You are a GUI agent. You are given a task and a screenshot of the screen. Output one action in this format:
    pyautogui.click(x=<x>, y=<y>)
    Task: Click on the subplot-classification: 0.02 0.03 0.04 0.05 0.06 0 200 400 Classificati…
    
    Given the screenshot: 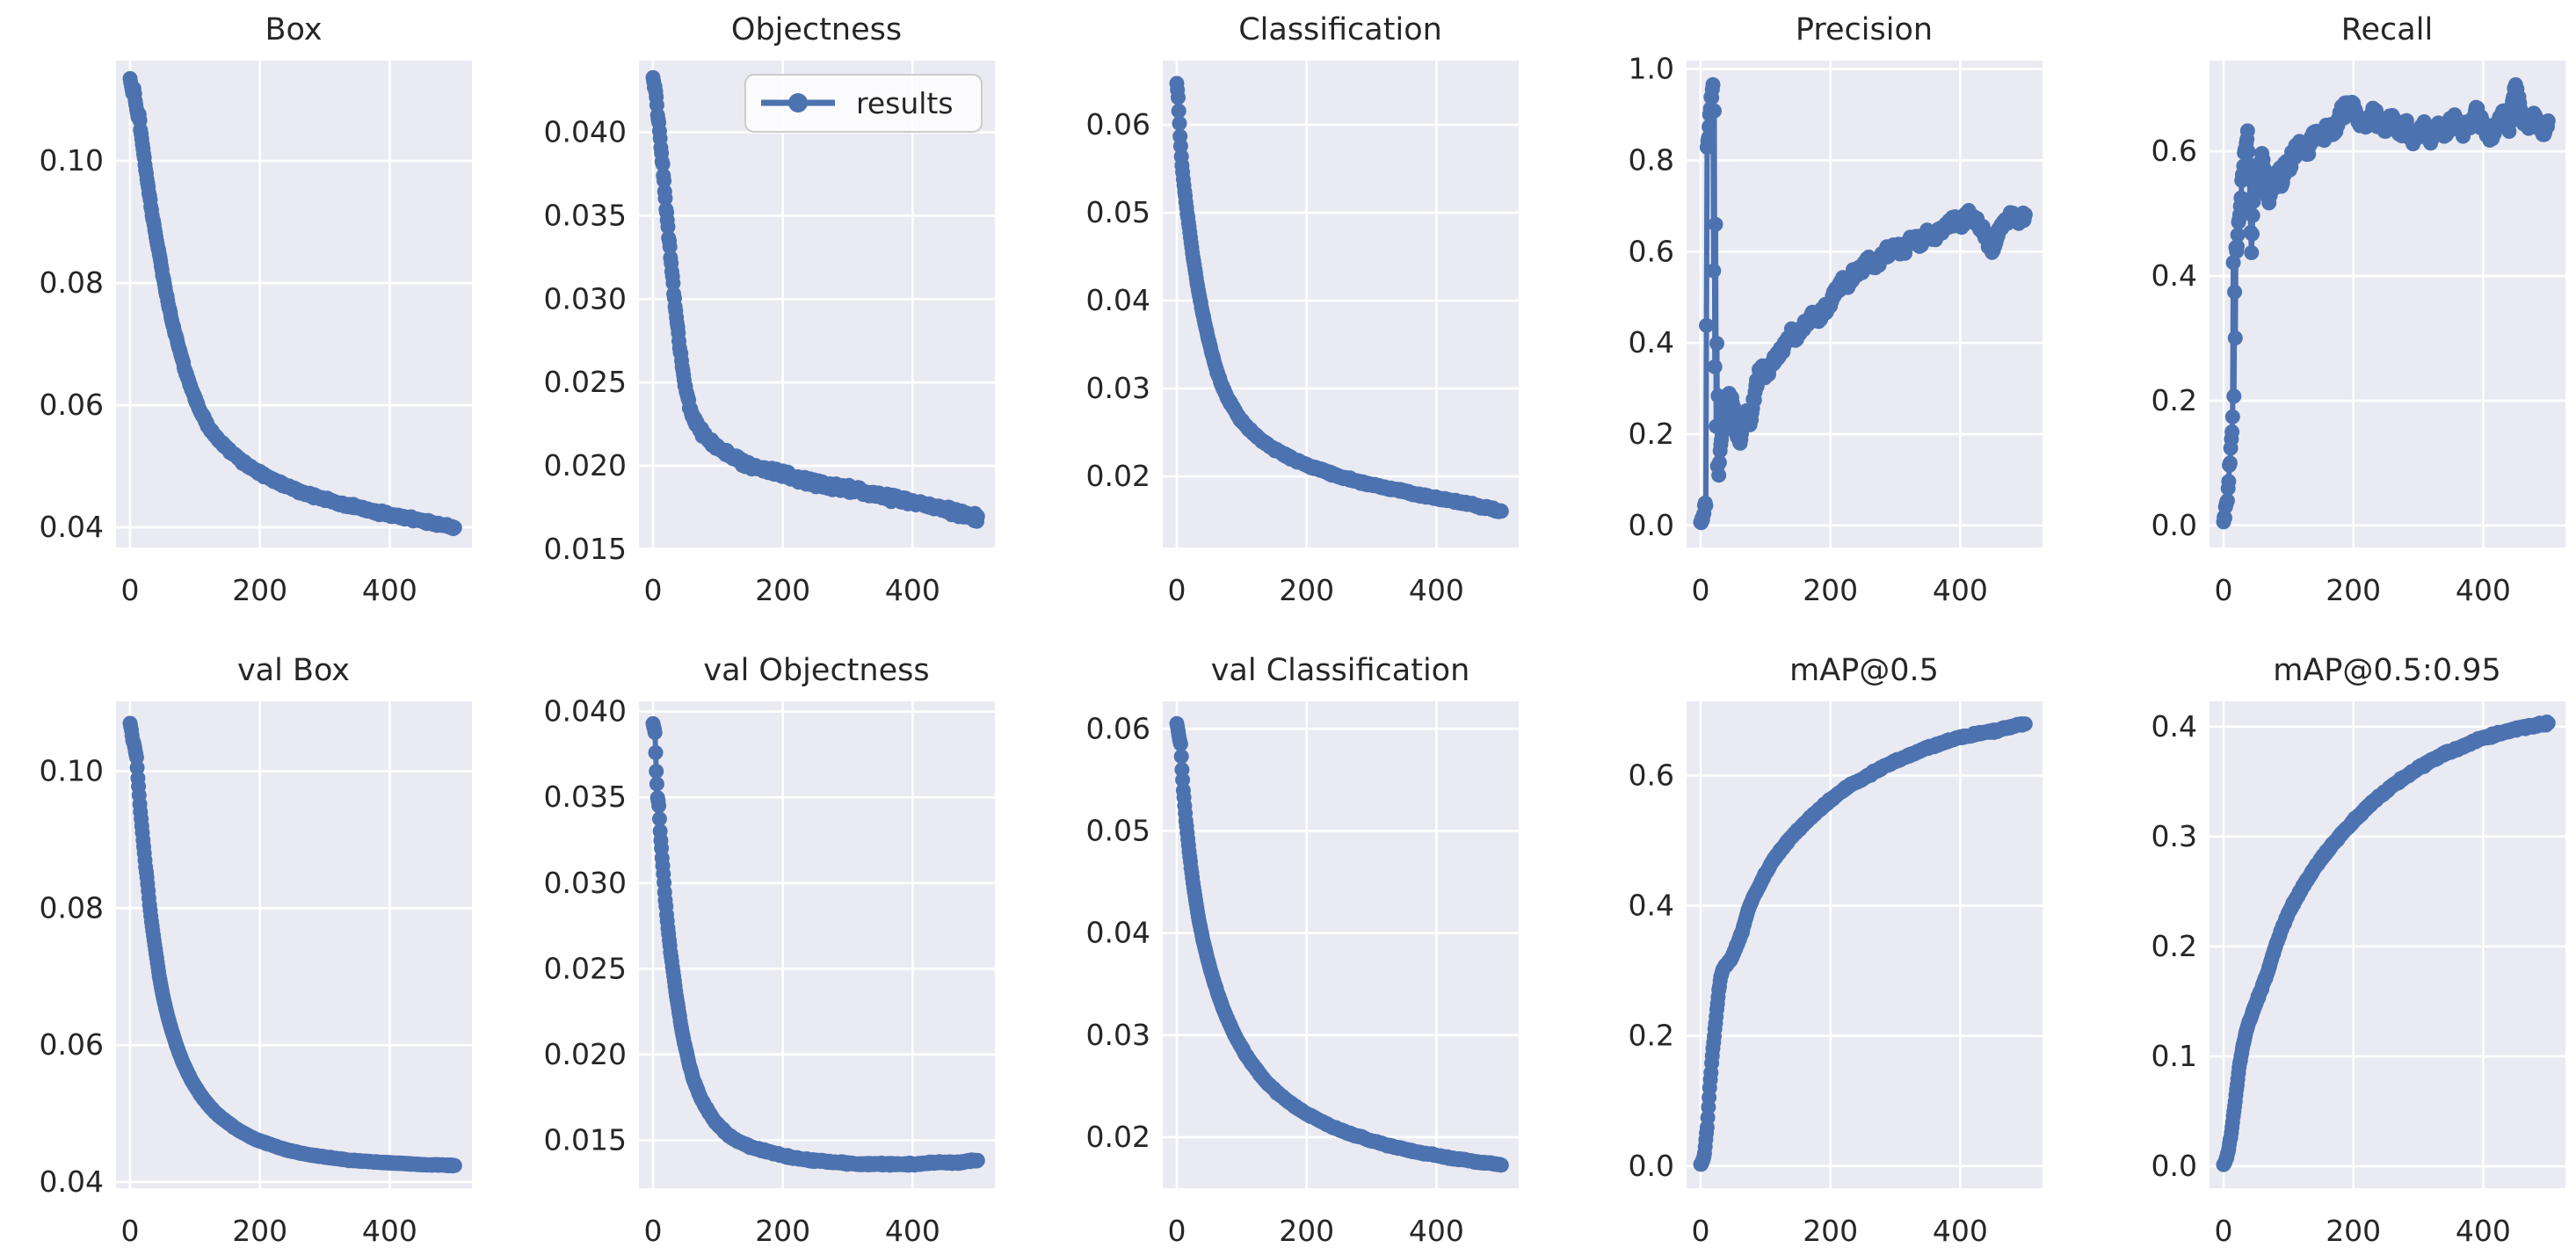 What is the action you would take?
    pyautogui.click(x=1302, y=309)
    